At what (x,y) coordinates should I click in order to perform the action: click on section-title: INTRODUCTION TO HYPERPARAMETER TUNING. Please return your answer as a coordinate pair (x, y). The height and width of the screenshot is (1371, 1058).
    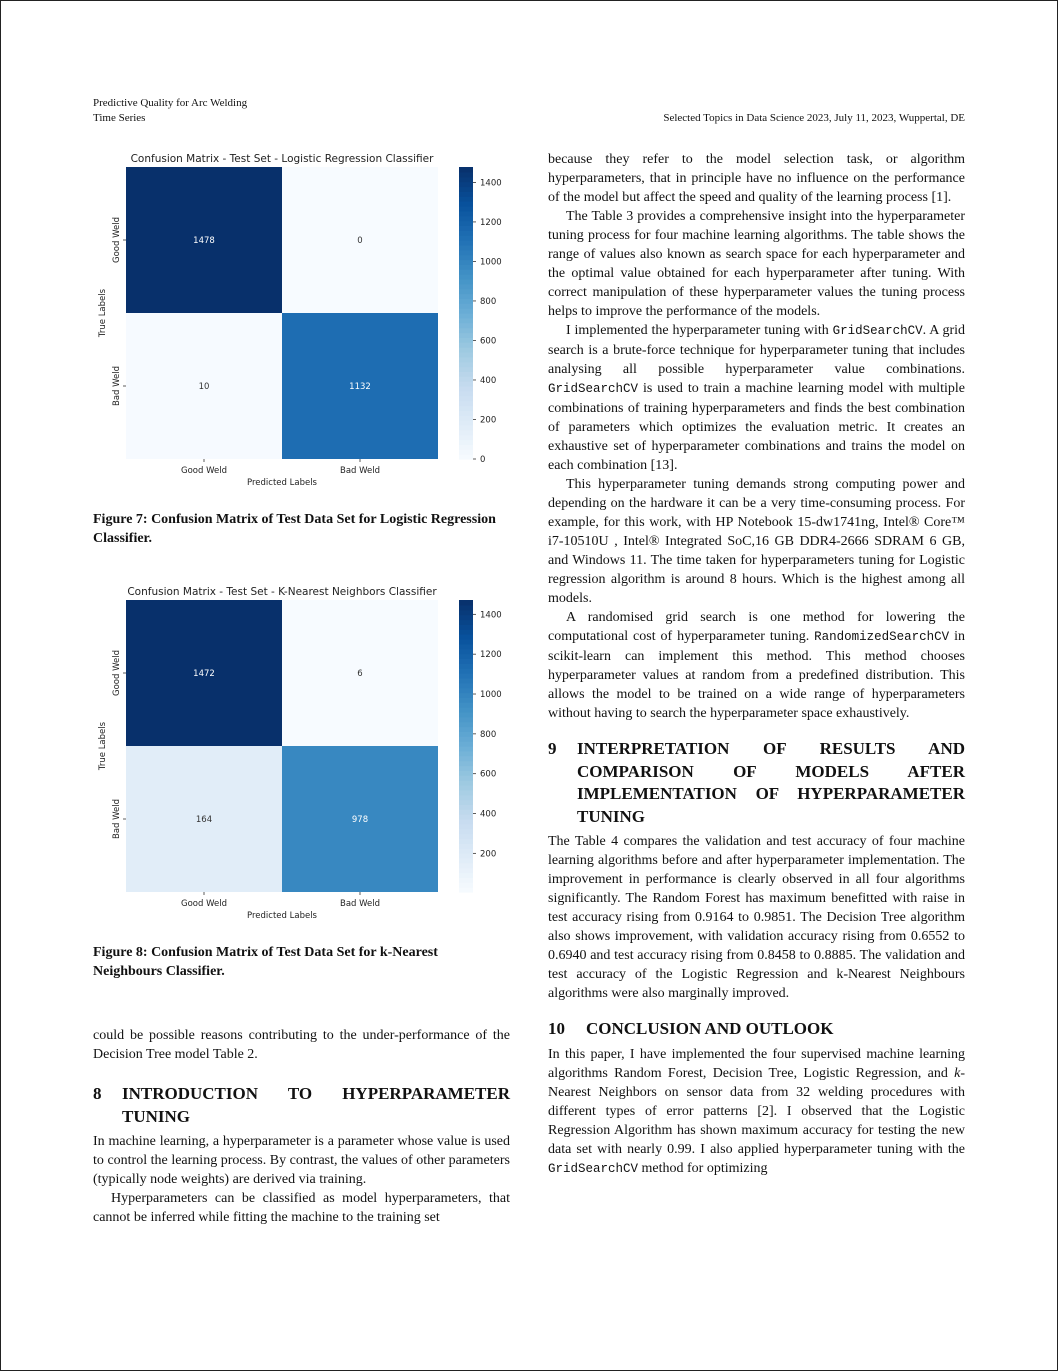
    Looking at the image, I should click on (316, 1105).